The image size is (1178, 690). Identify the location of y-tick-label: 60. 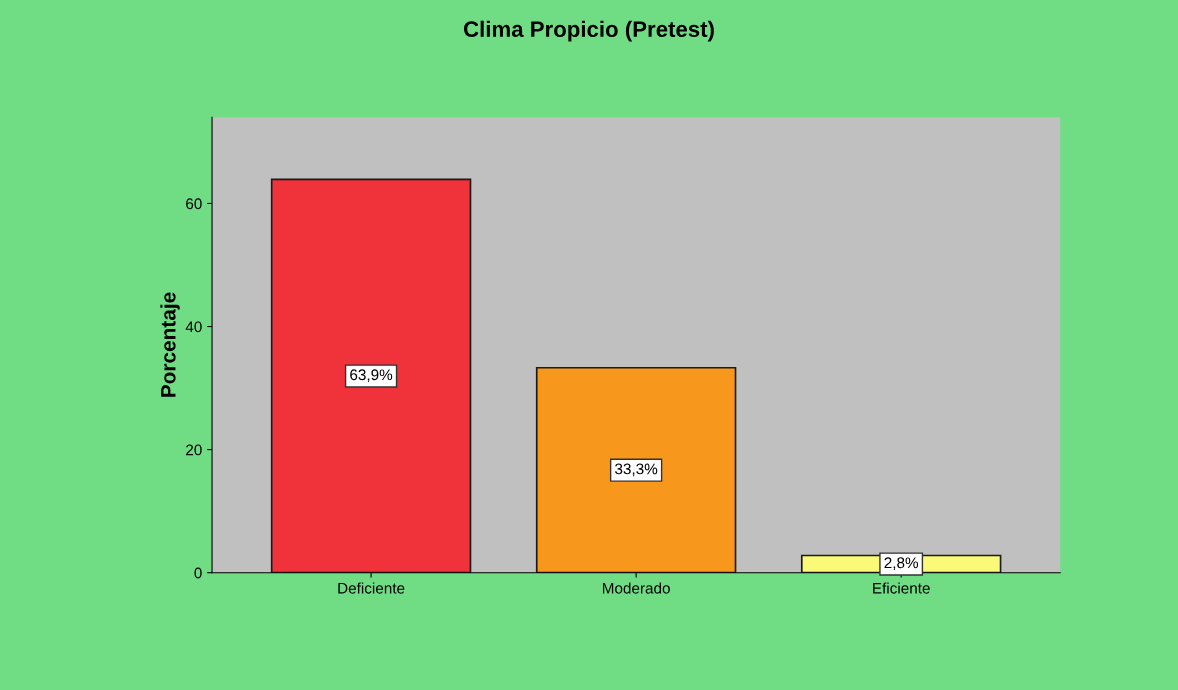
(194, 204).